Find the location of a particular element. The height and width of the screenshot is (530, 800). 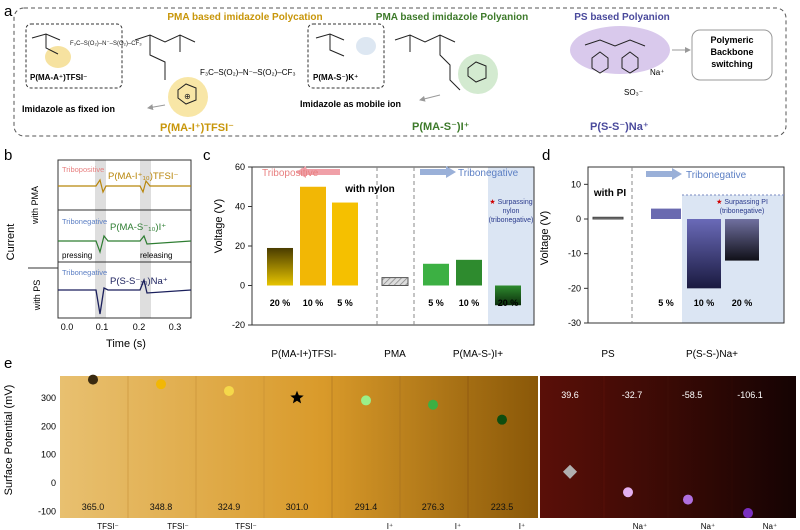

tribonegative-arrowhead is located at coordinates (451, 172).